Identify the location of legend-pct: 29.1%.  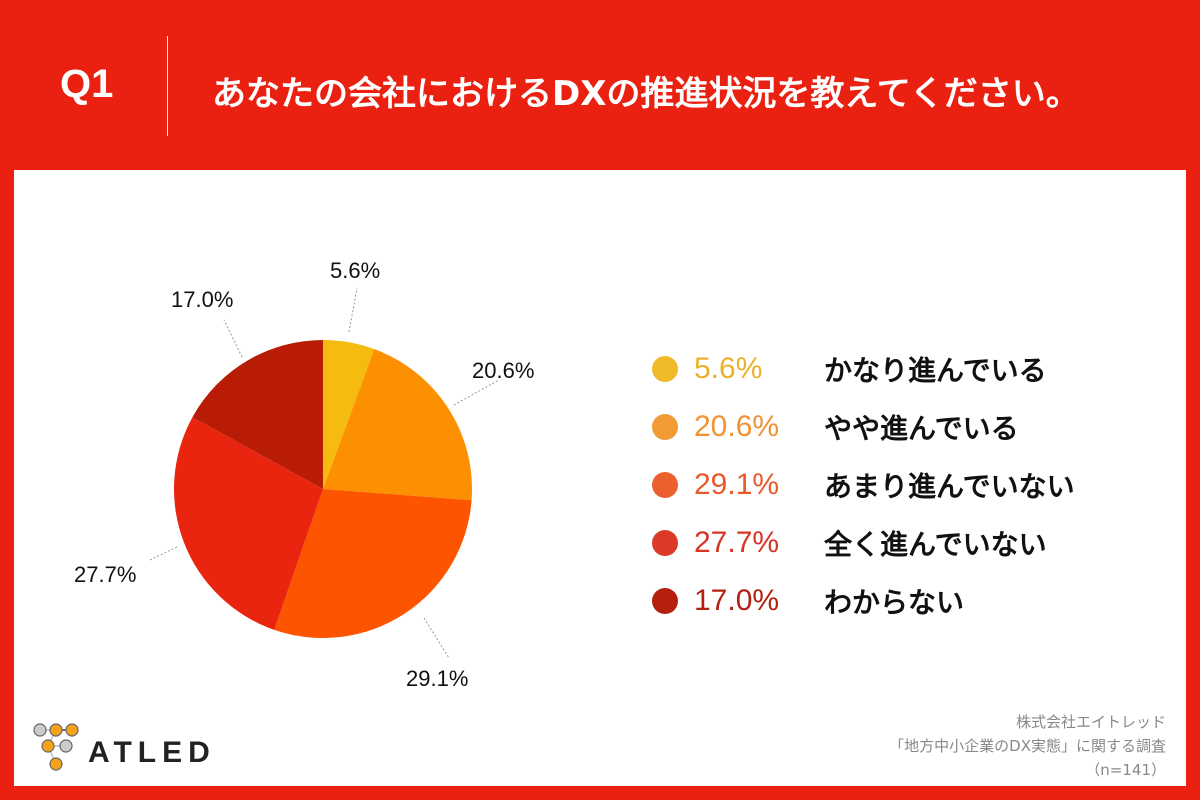
(737, 484).